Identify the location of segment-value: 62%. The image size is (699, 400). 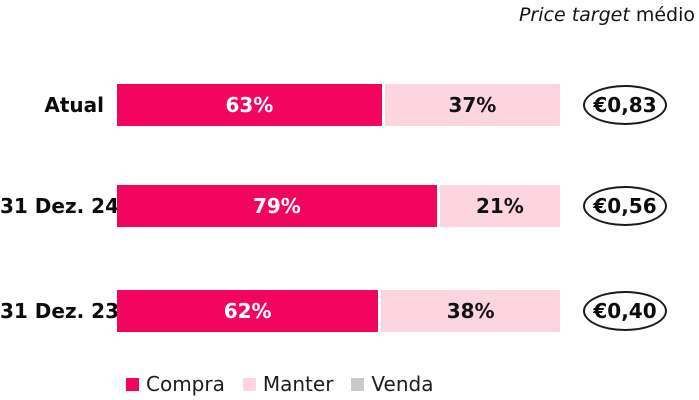
(247, 311).